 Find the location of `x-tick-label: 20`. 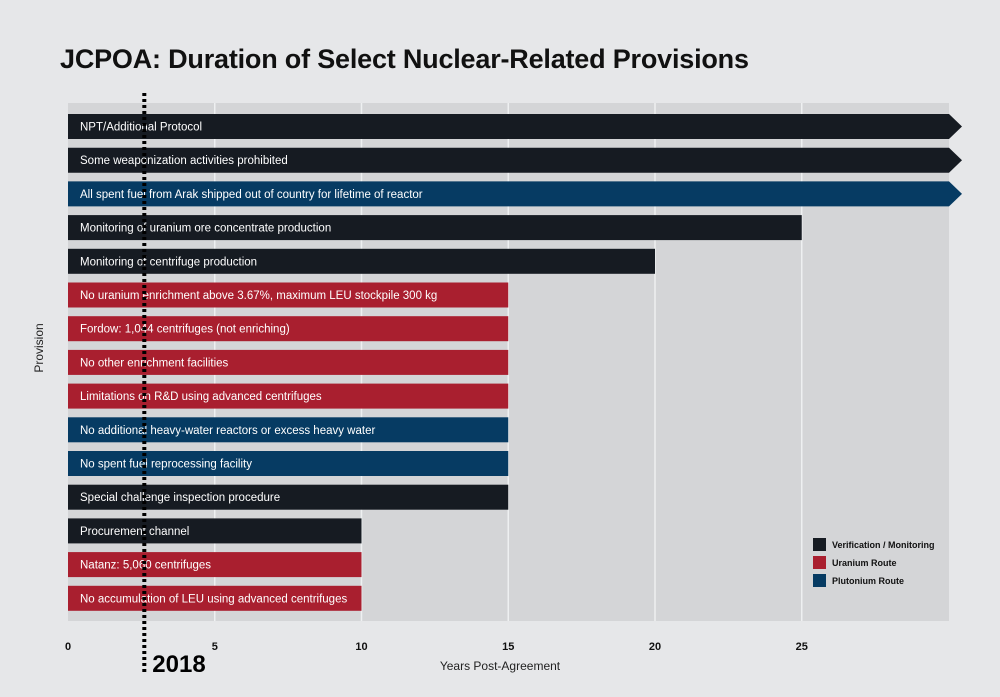

x-tick-label: 20 is located at coordinates (655, 647).